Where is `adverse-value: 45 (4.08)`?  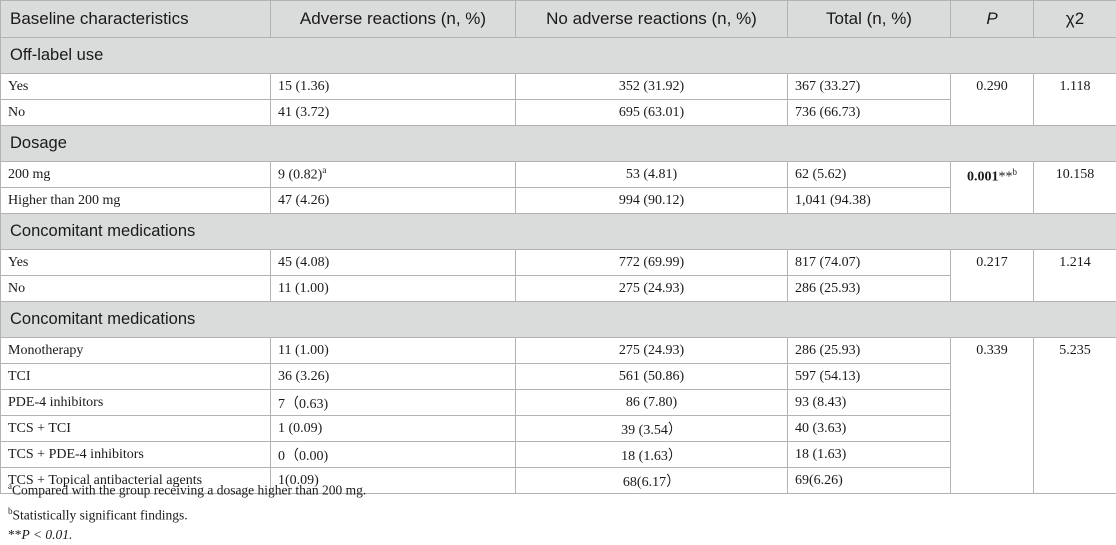
adverse-value: 45 (4.08) is located at coordinates (303, 262).